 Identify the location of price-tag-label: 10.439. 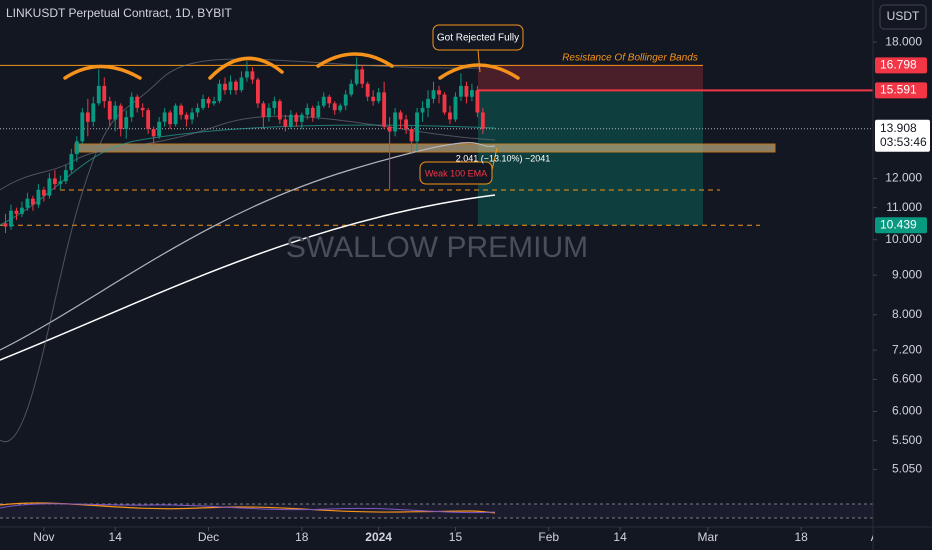
(898, 224).